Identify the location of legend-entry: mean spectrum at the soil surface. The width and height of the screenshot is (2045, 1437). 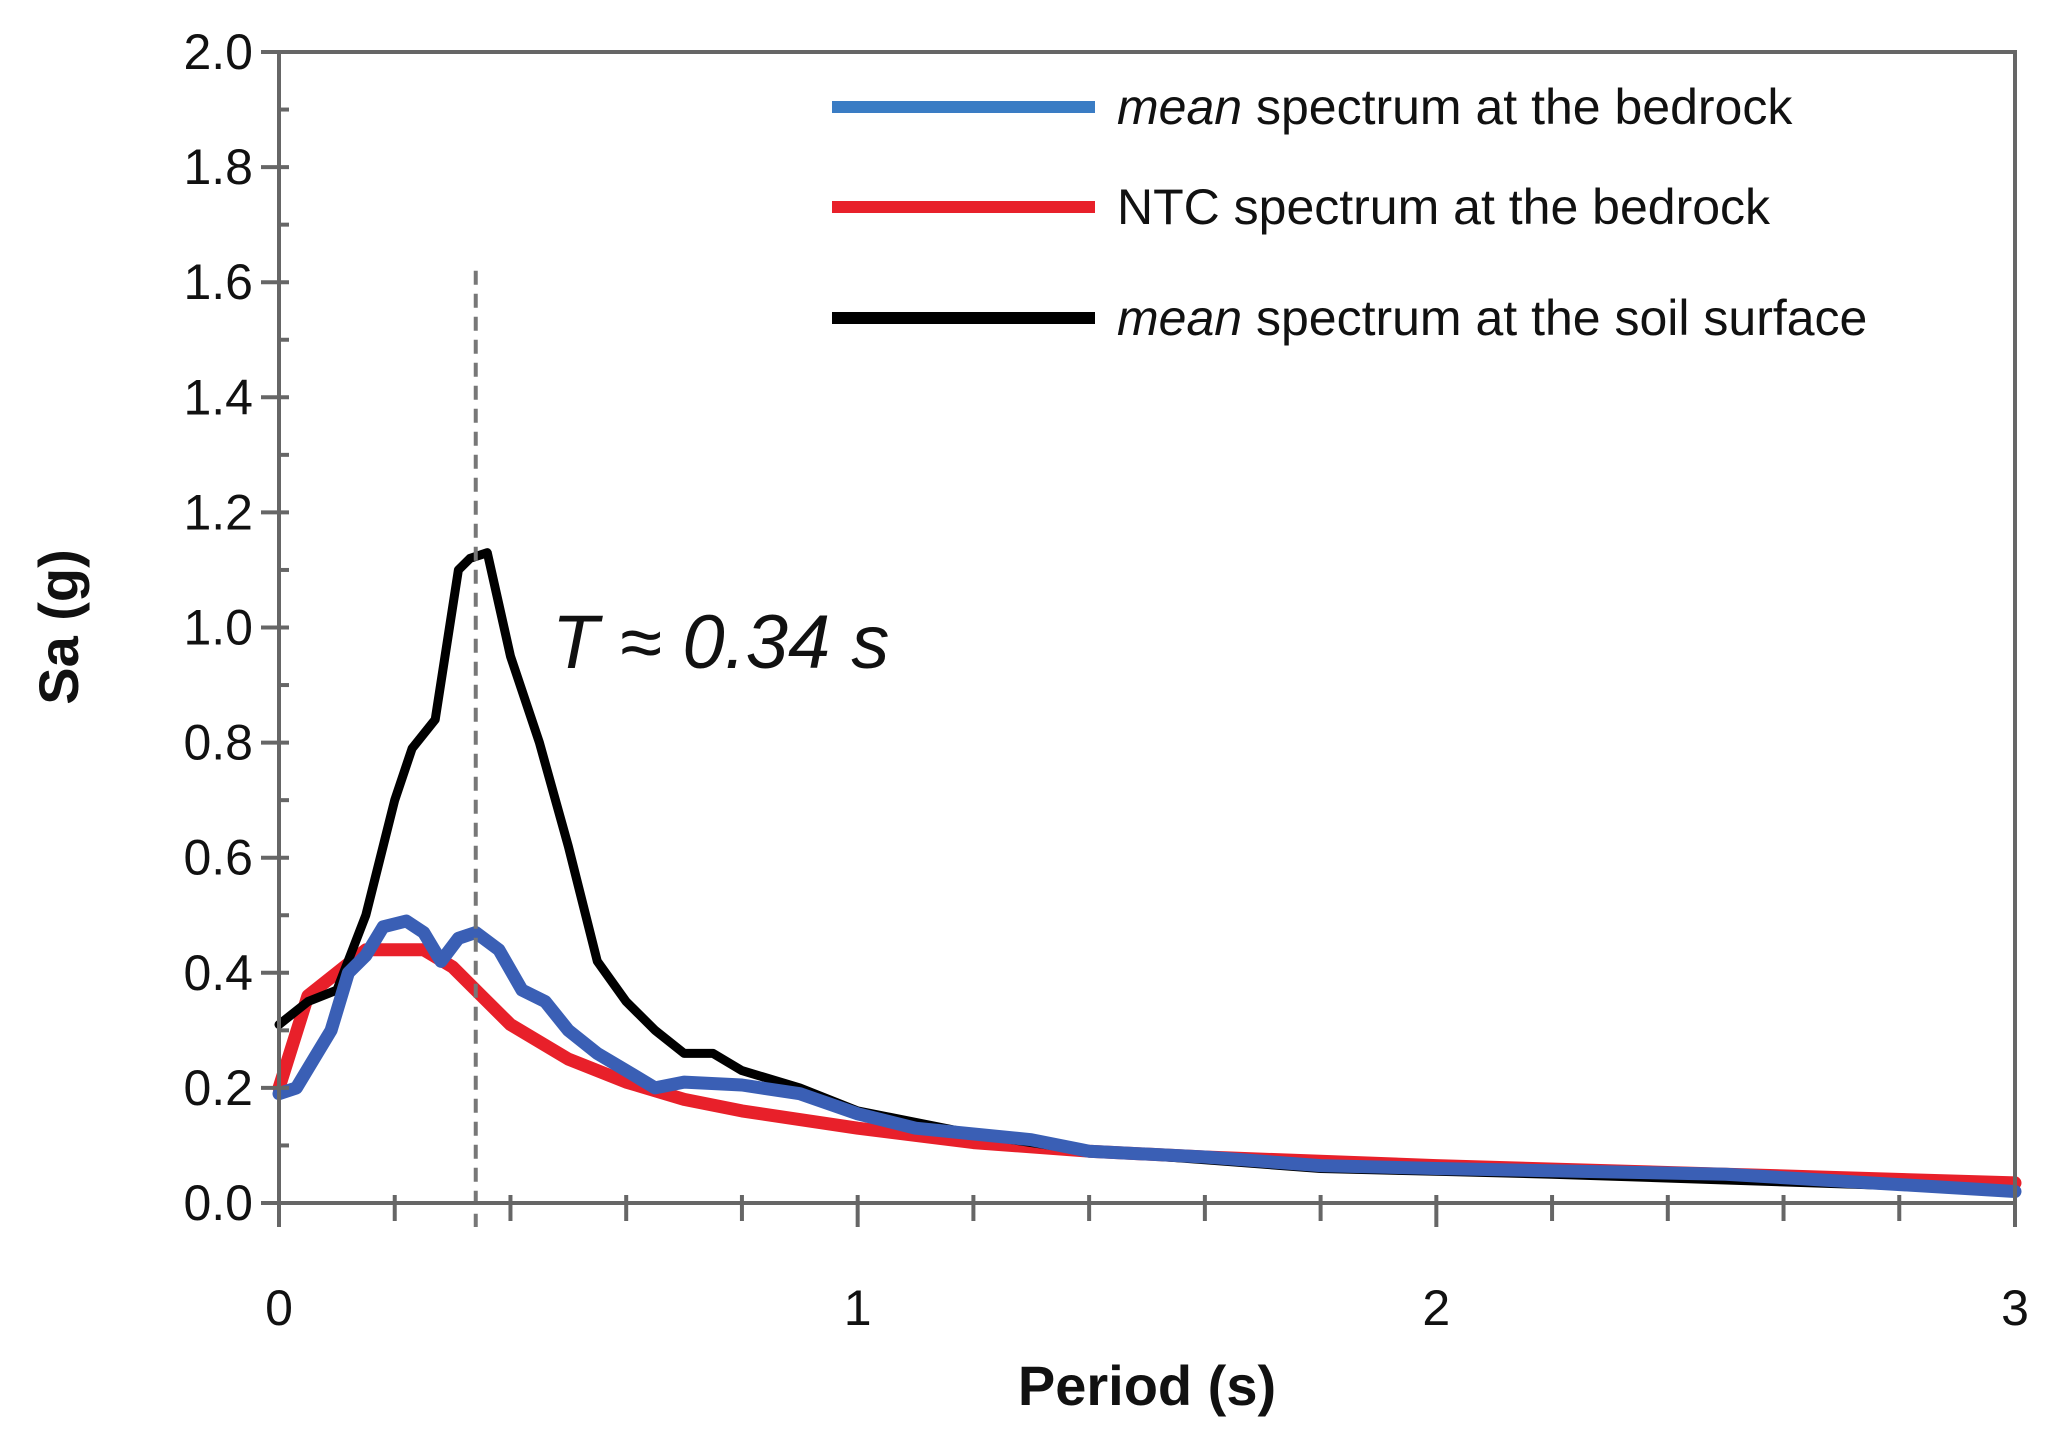
(1492, 318).